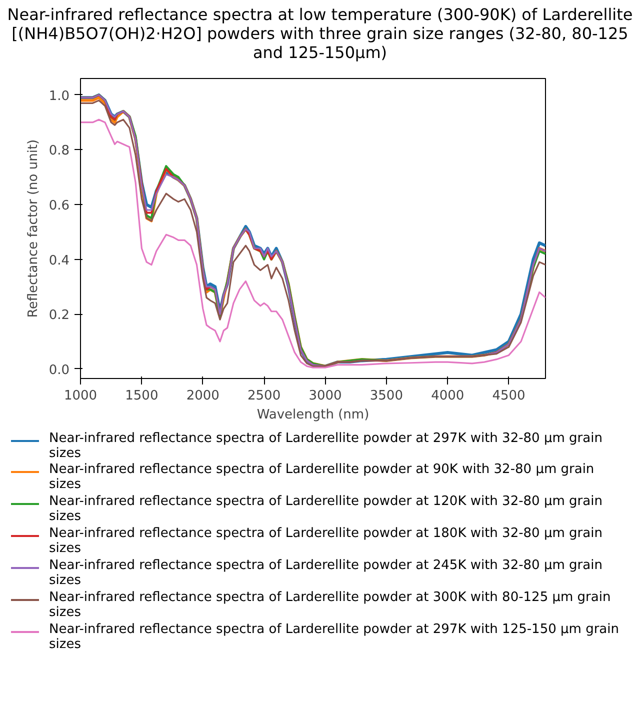 The height and width of the screenshot is (724, 639). I want to click on y-tick-label: 0.8, so click(59, 150).